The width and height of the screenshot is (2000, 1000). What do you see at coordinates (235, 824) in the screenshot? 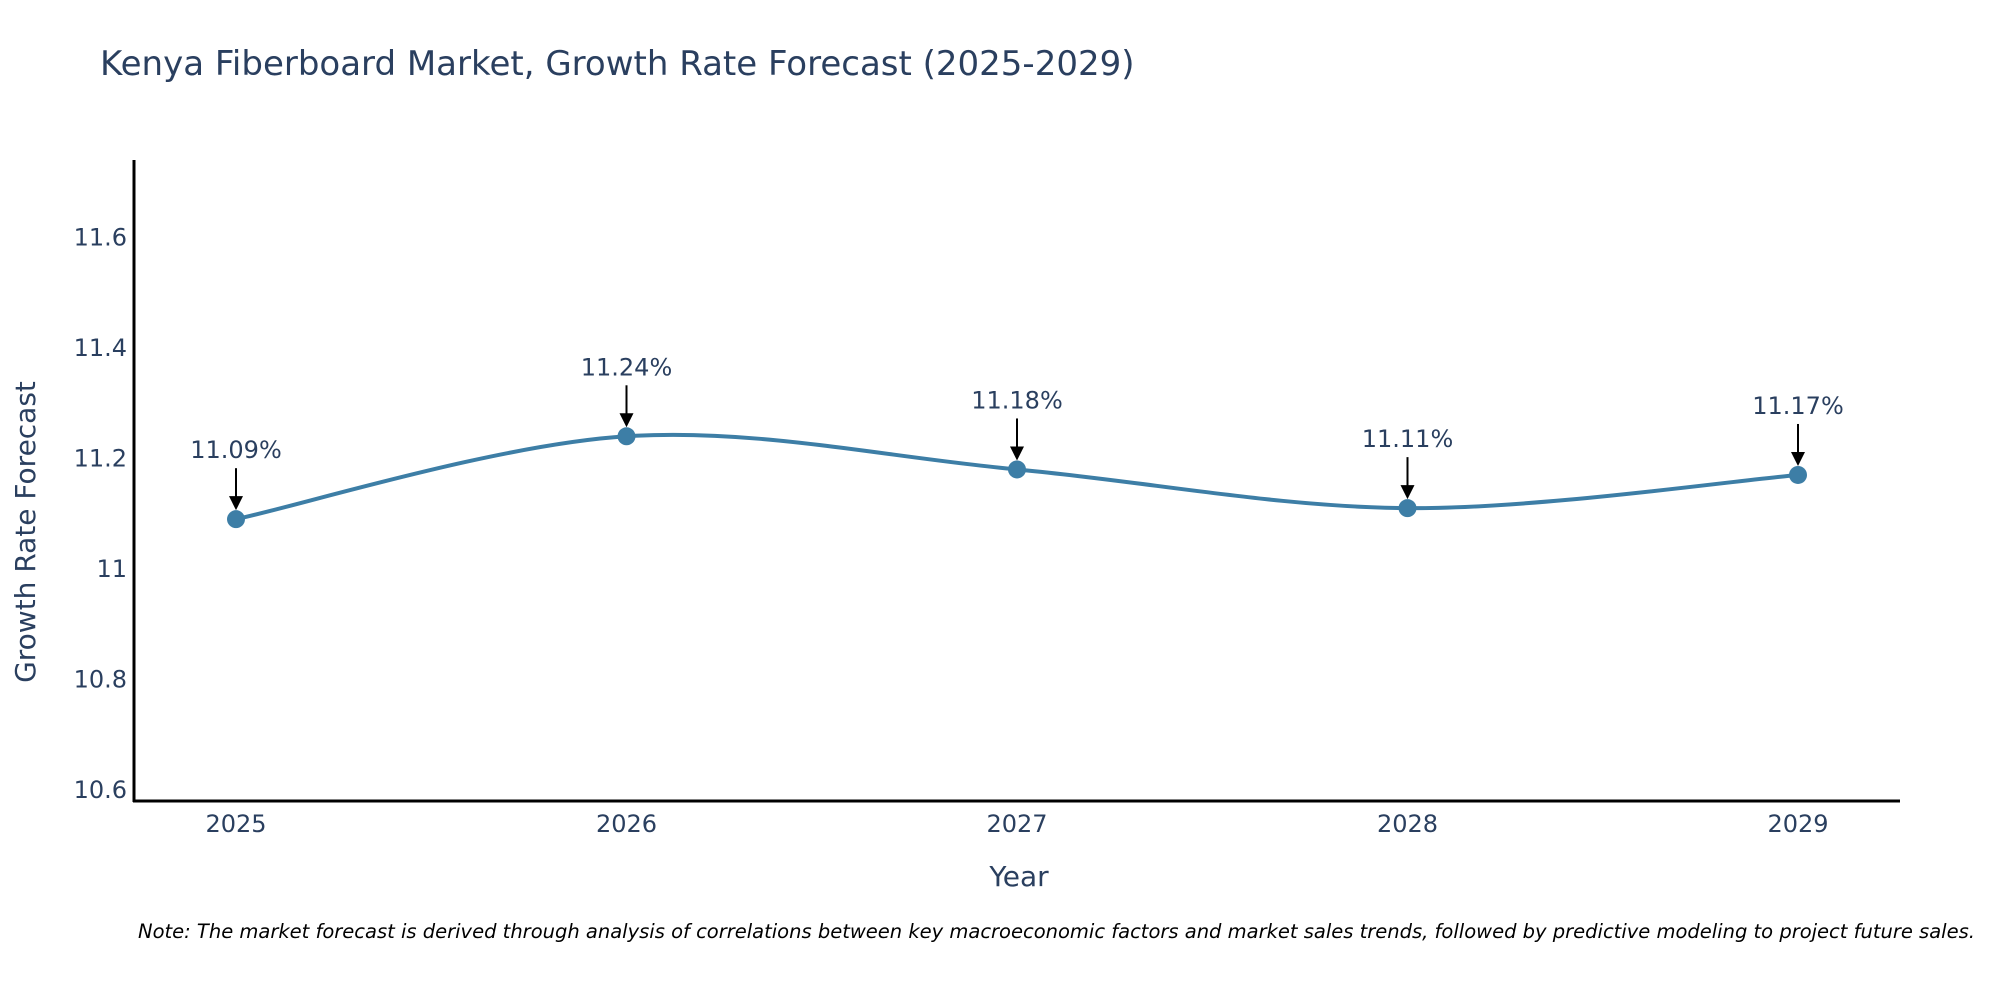
I see `x-tick-label: 2025` at bounding box center [235, 824].